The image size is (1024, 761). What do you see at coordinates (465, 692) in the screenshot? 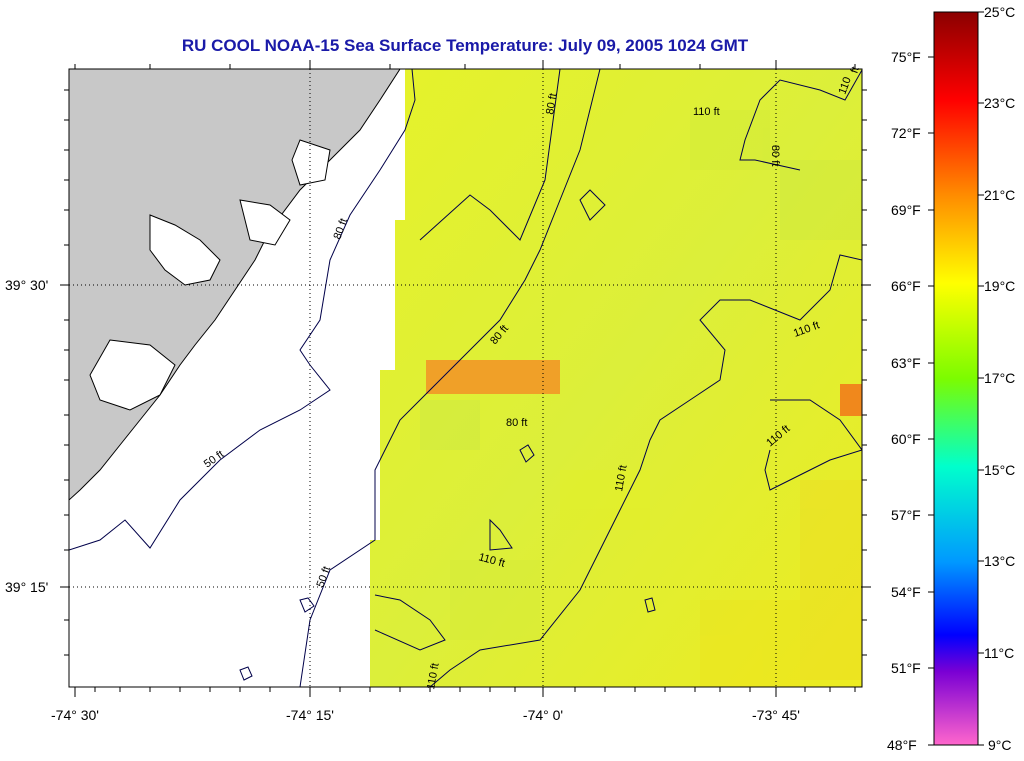
I see `bottom-ticks` at bounding box center [465, 692].